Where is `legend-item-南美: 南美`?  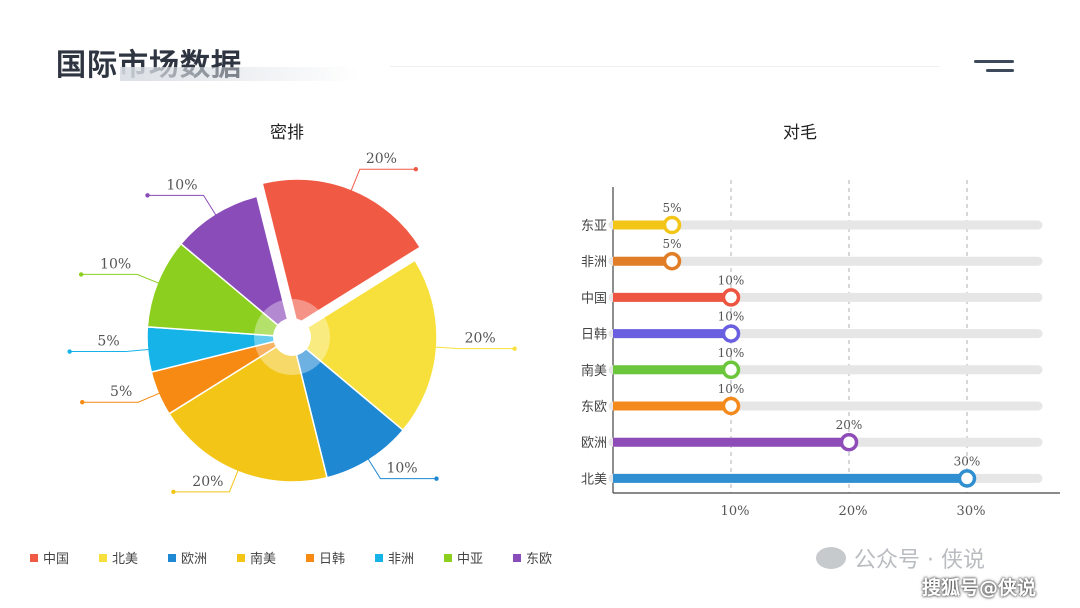 legend-item-南美: 南美 is located at coordinates (271, 557).